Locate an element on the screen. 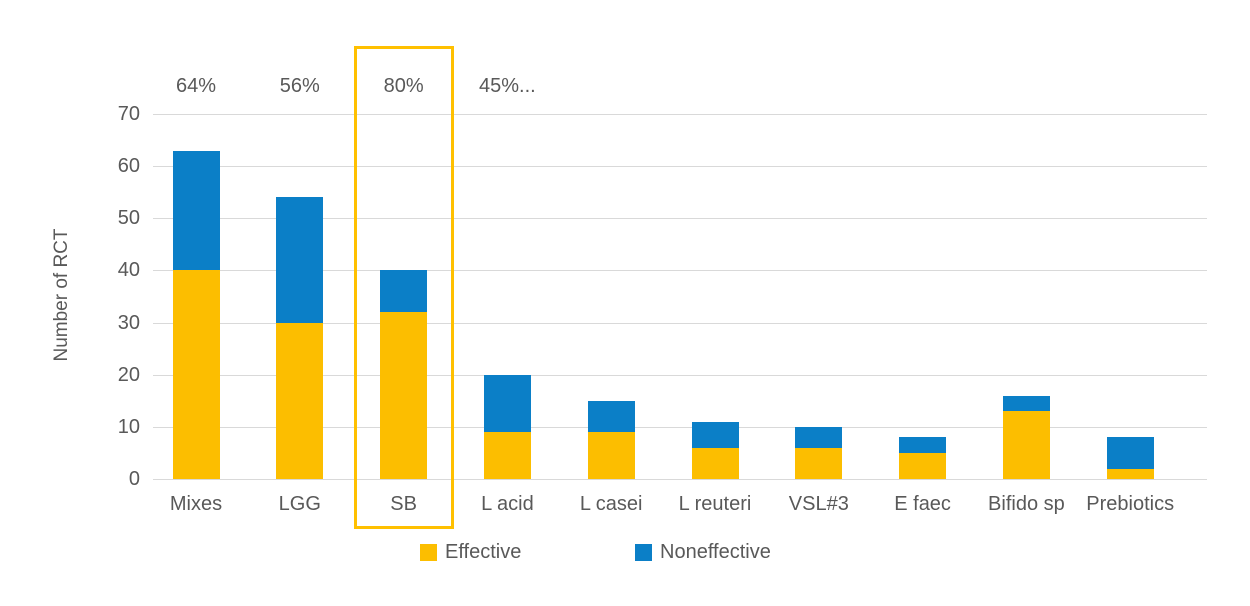 The width and height of the screenshot is (1250, 606). x-category-label-3: L acid is located at coordinates (507, 504).